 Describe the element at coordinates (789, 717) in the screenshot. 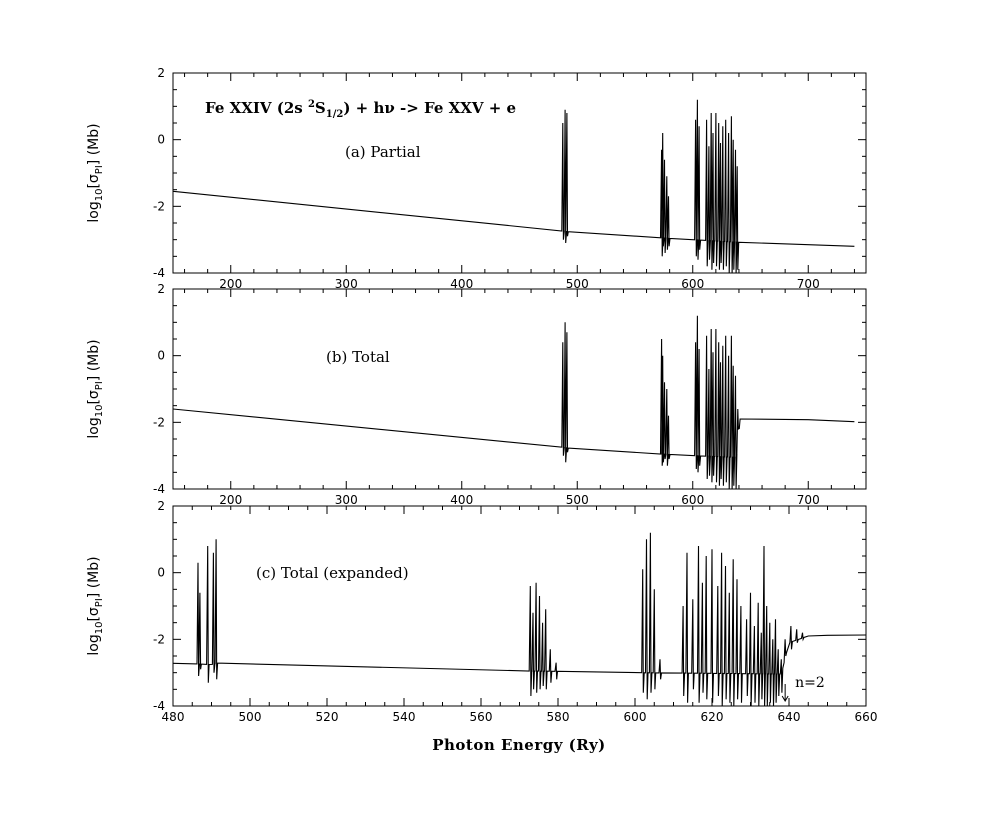

I see `x-tick-label: 640` at that location.